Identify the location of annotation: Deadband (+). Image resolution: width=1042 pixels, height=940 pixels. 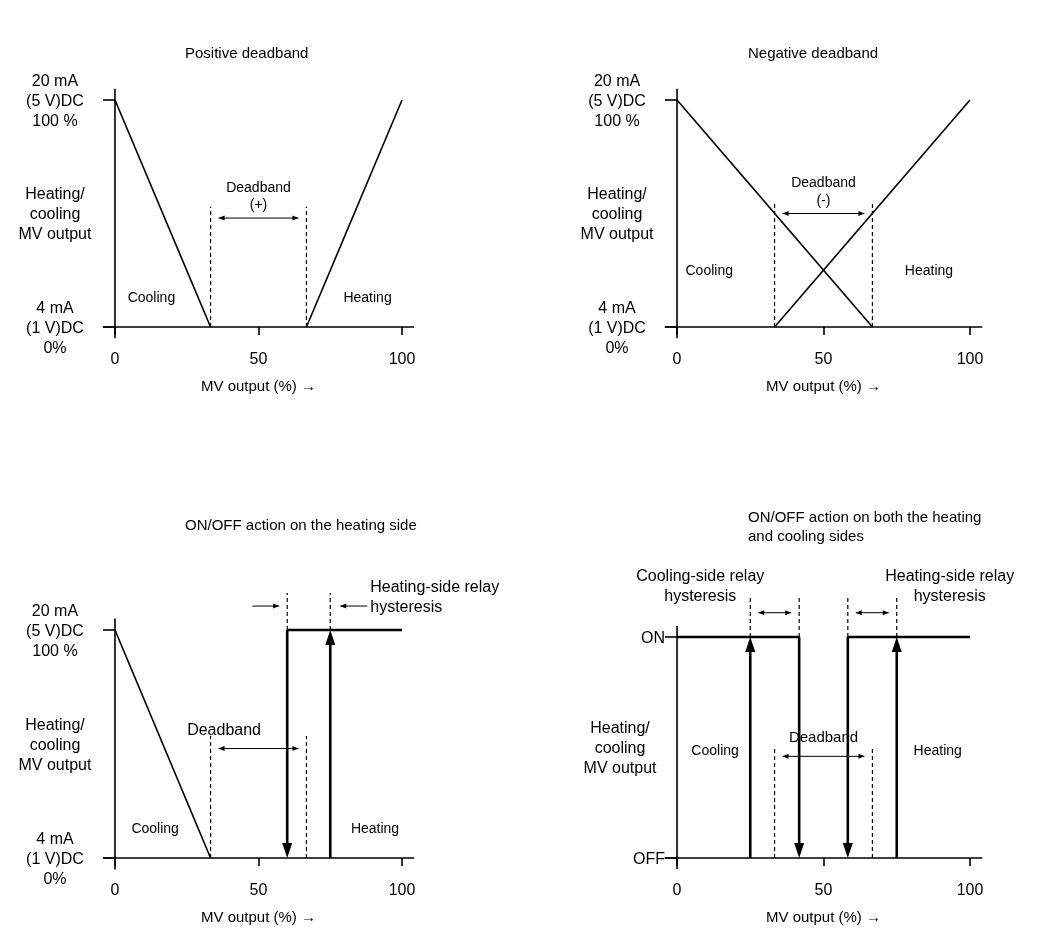
(258, 195).